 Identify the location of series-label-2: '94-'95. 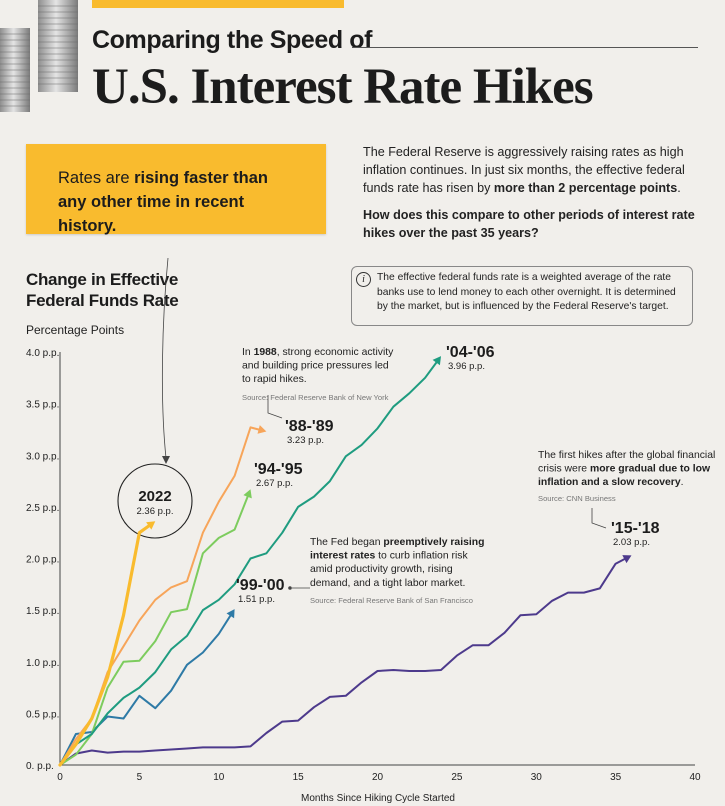
(278, 469).